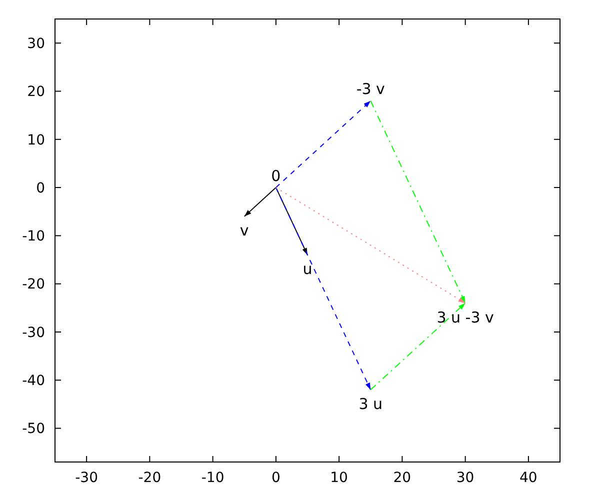  What do you see at coordinates (276, 175) in the screenshot?
I see `annotation: 0` at bounding box center [276, 175].